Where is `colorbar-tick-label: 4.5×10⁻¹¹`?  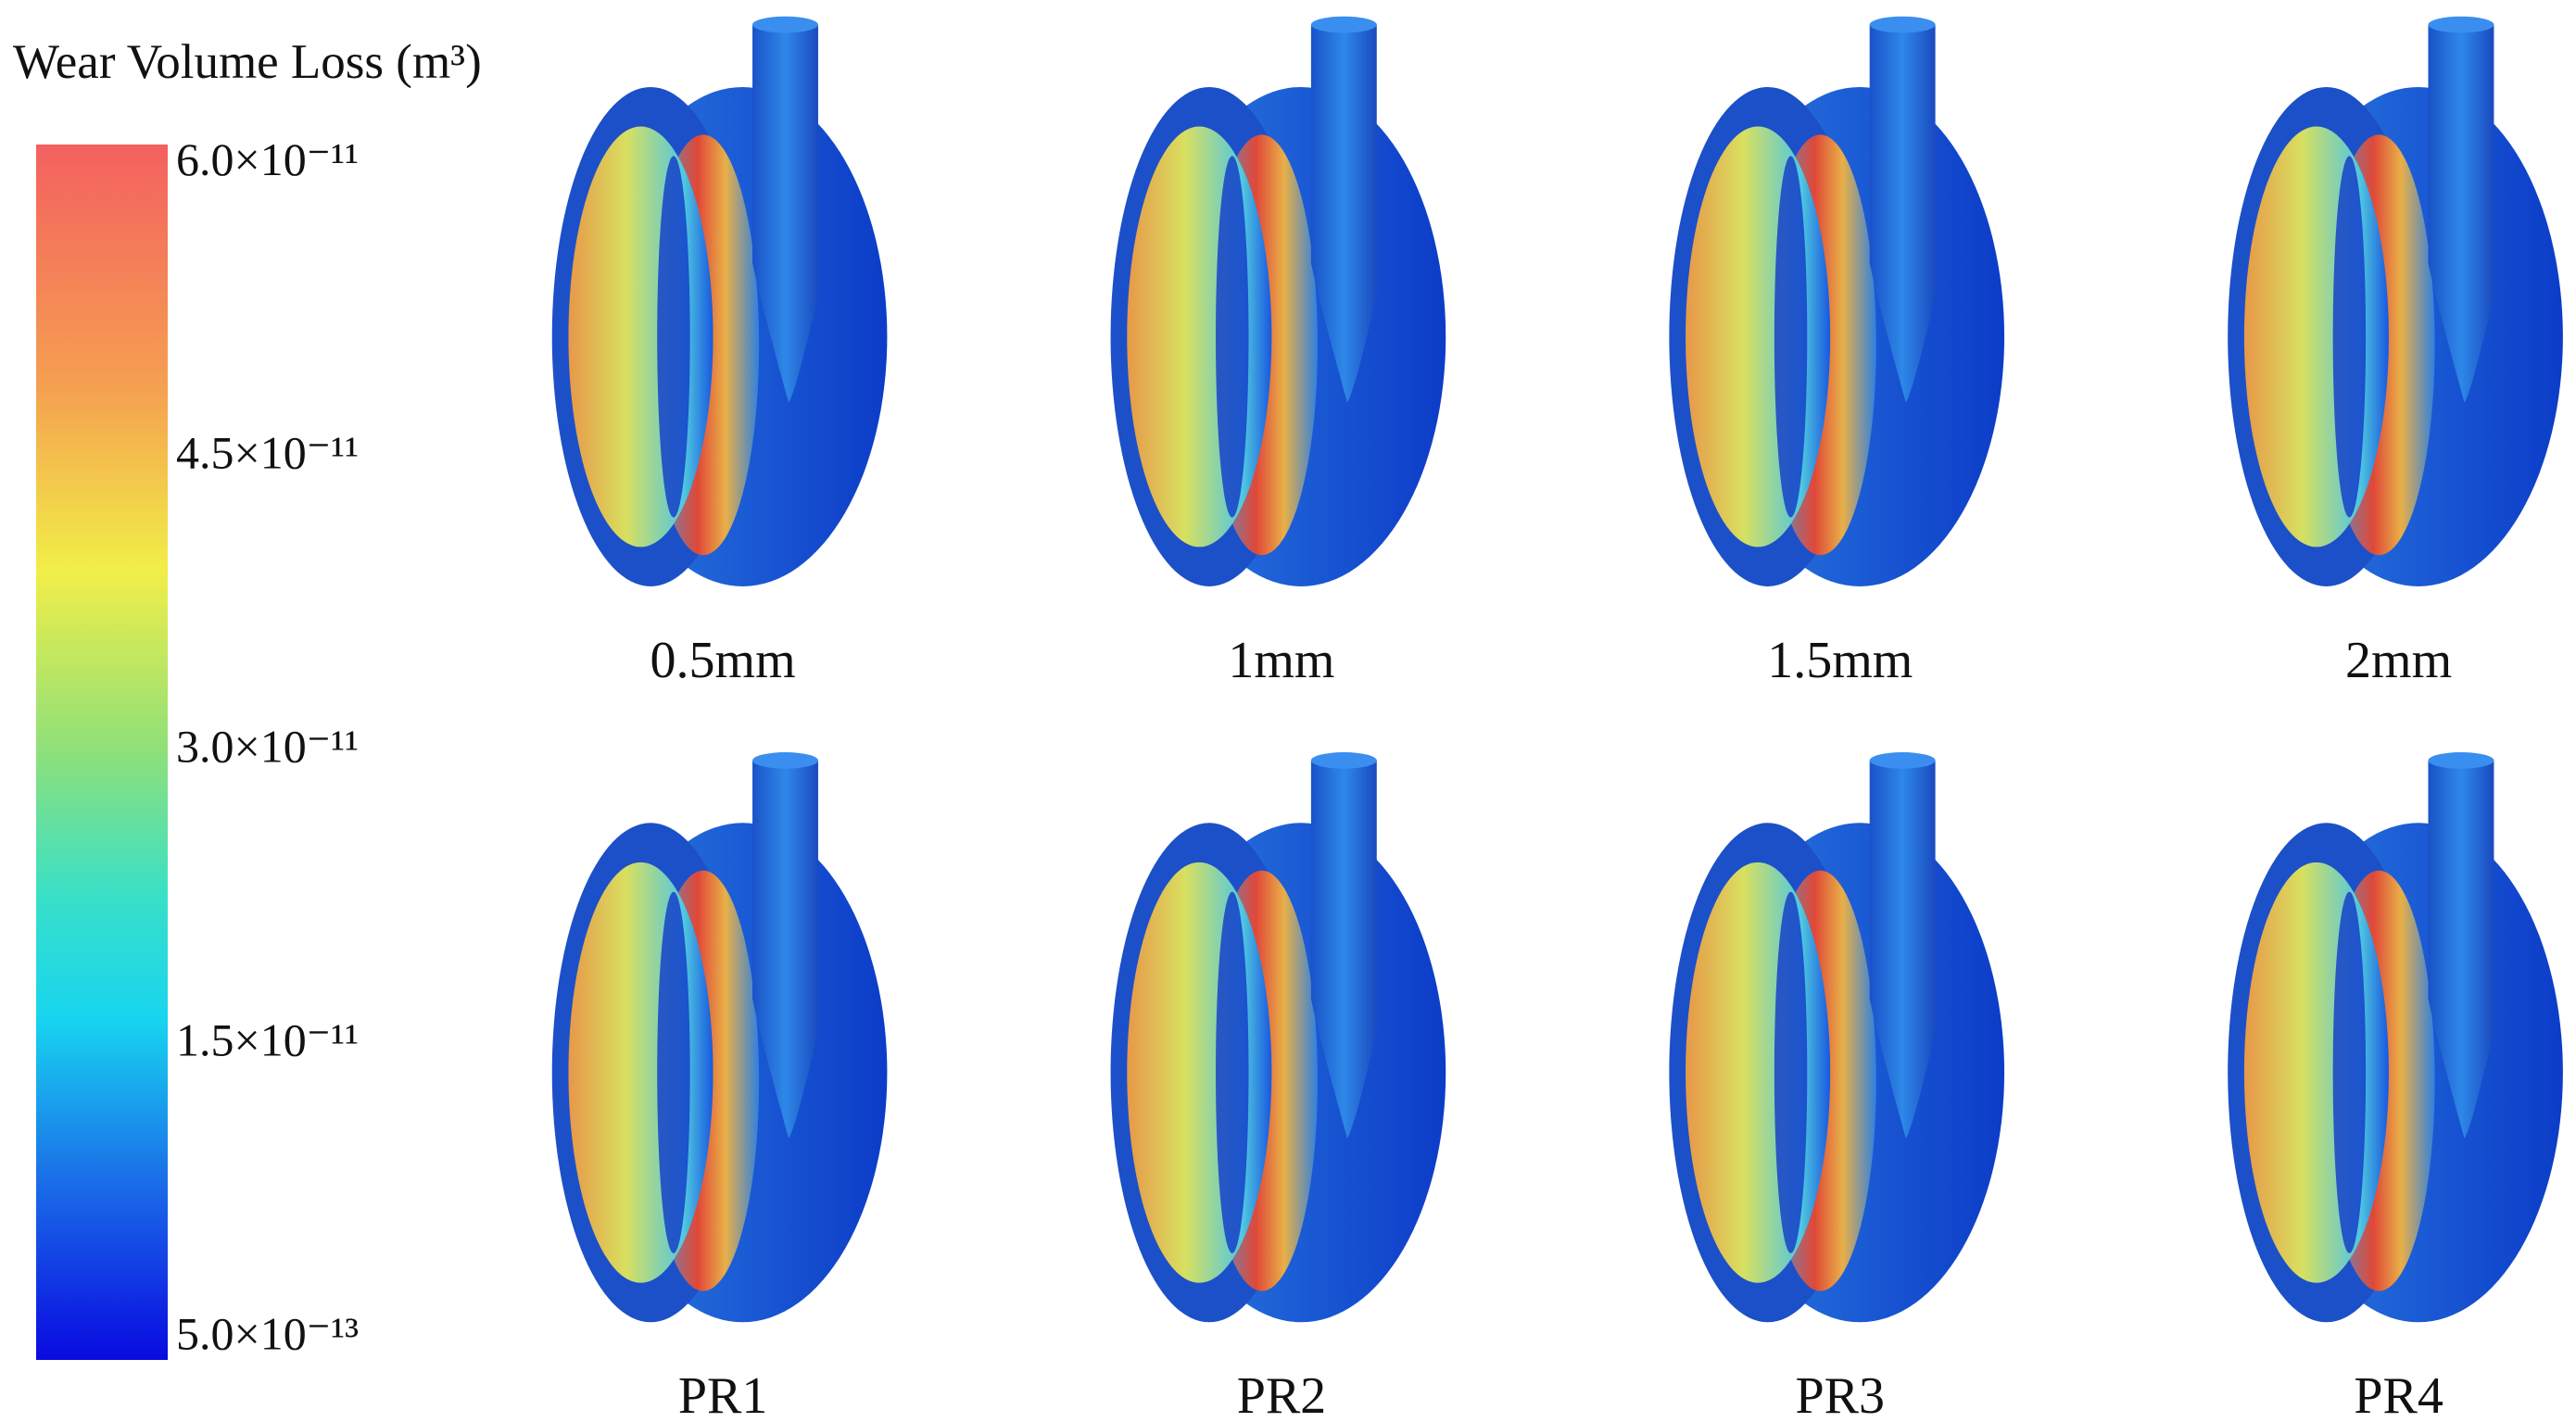 colorbar-tick-label: 4.5×10⁻¹¹ is located at coordinates (267, 453).